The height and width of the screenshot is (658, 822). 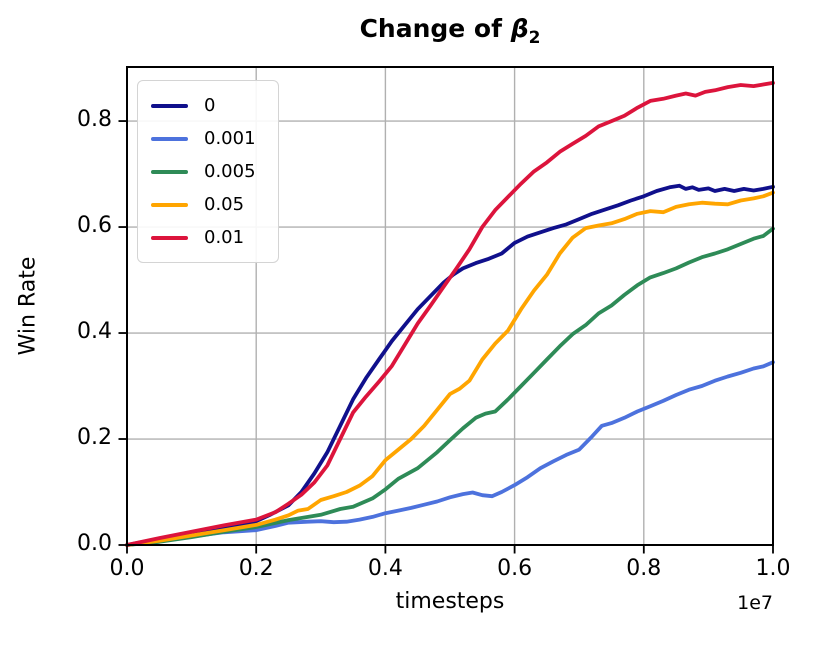 I want to click on y-tick-label: 0.6, so click(x=94, y=226).